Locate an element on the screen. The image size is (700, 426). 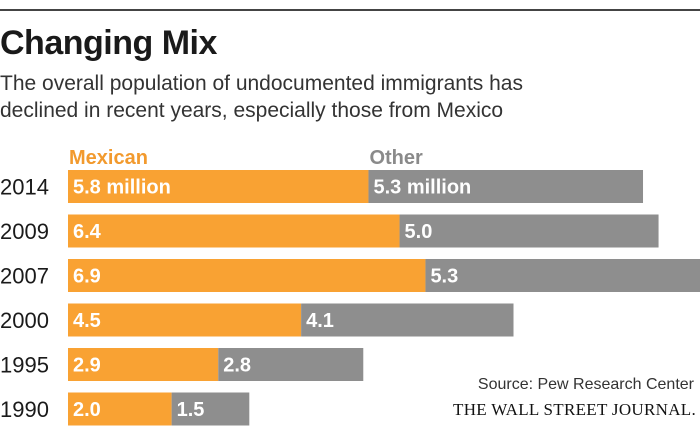
chart-title: Changing Mix is located at coordinates (108, 43).